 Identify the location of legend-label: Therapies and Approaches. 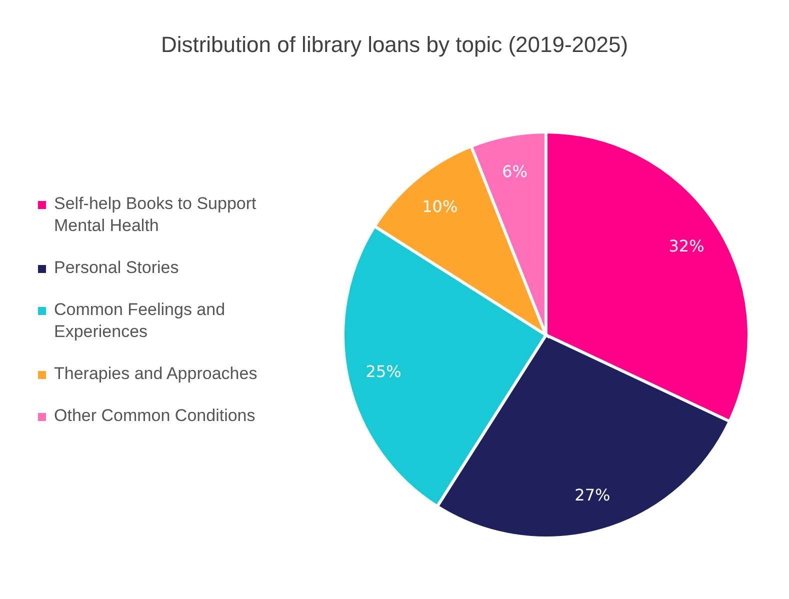
(156, 374).